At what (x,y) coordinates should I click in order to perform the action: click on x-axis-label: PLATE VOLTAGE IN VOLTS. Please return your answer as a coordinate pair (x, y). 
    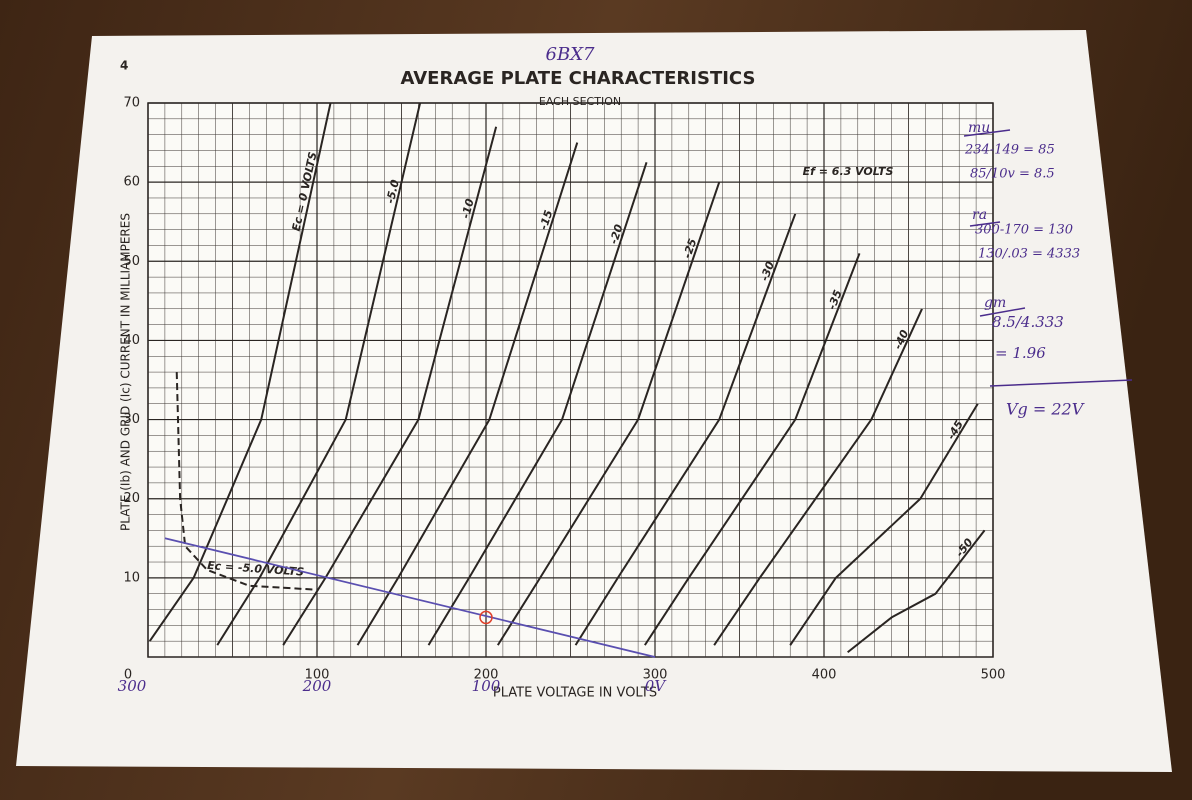
    Looking at the image, I should click on (575, 693).